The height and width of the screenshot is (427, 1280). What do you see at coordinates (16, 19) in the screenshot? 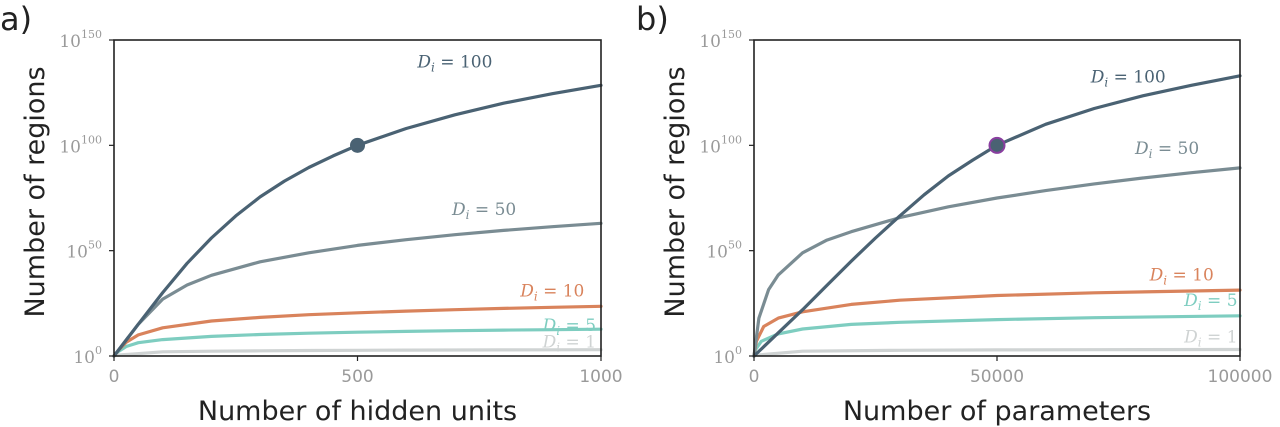
I see `panel-label: a)` at bounding box center [16, 19].